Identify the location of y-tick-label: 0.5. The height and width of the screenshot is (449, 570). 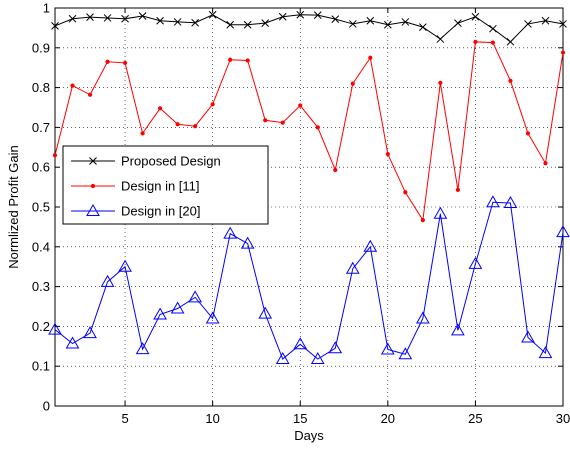
(41, 207).